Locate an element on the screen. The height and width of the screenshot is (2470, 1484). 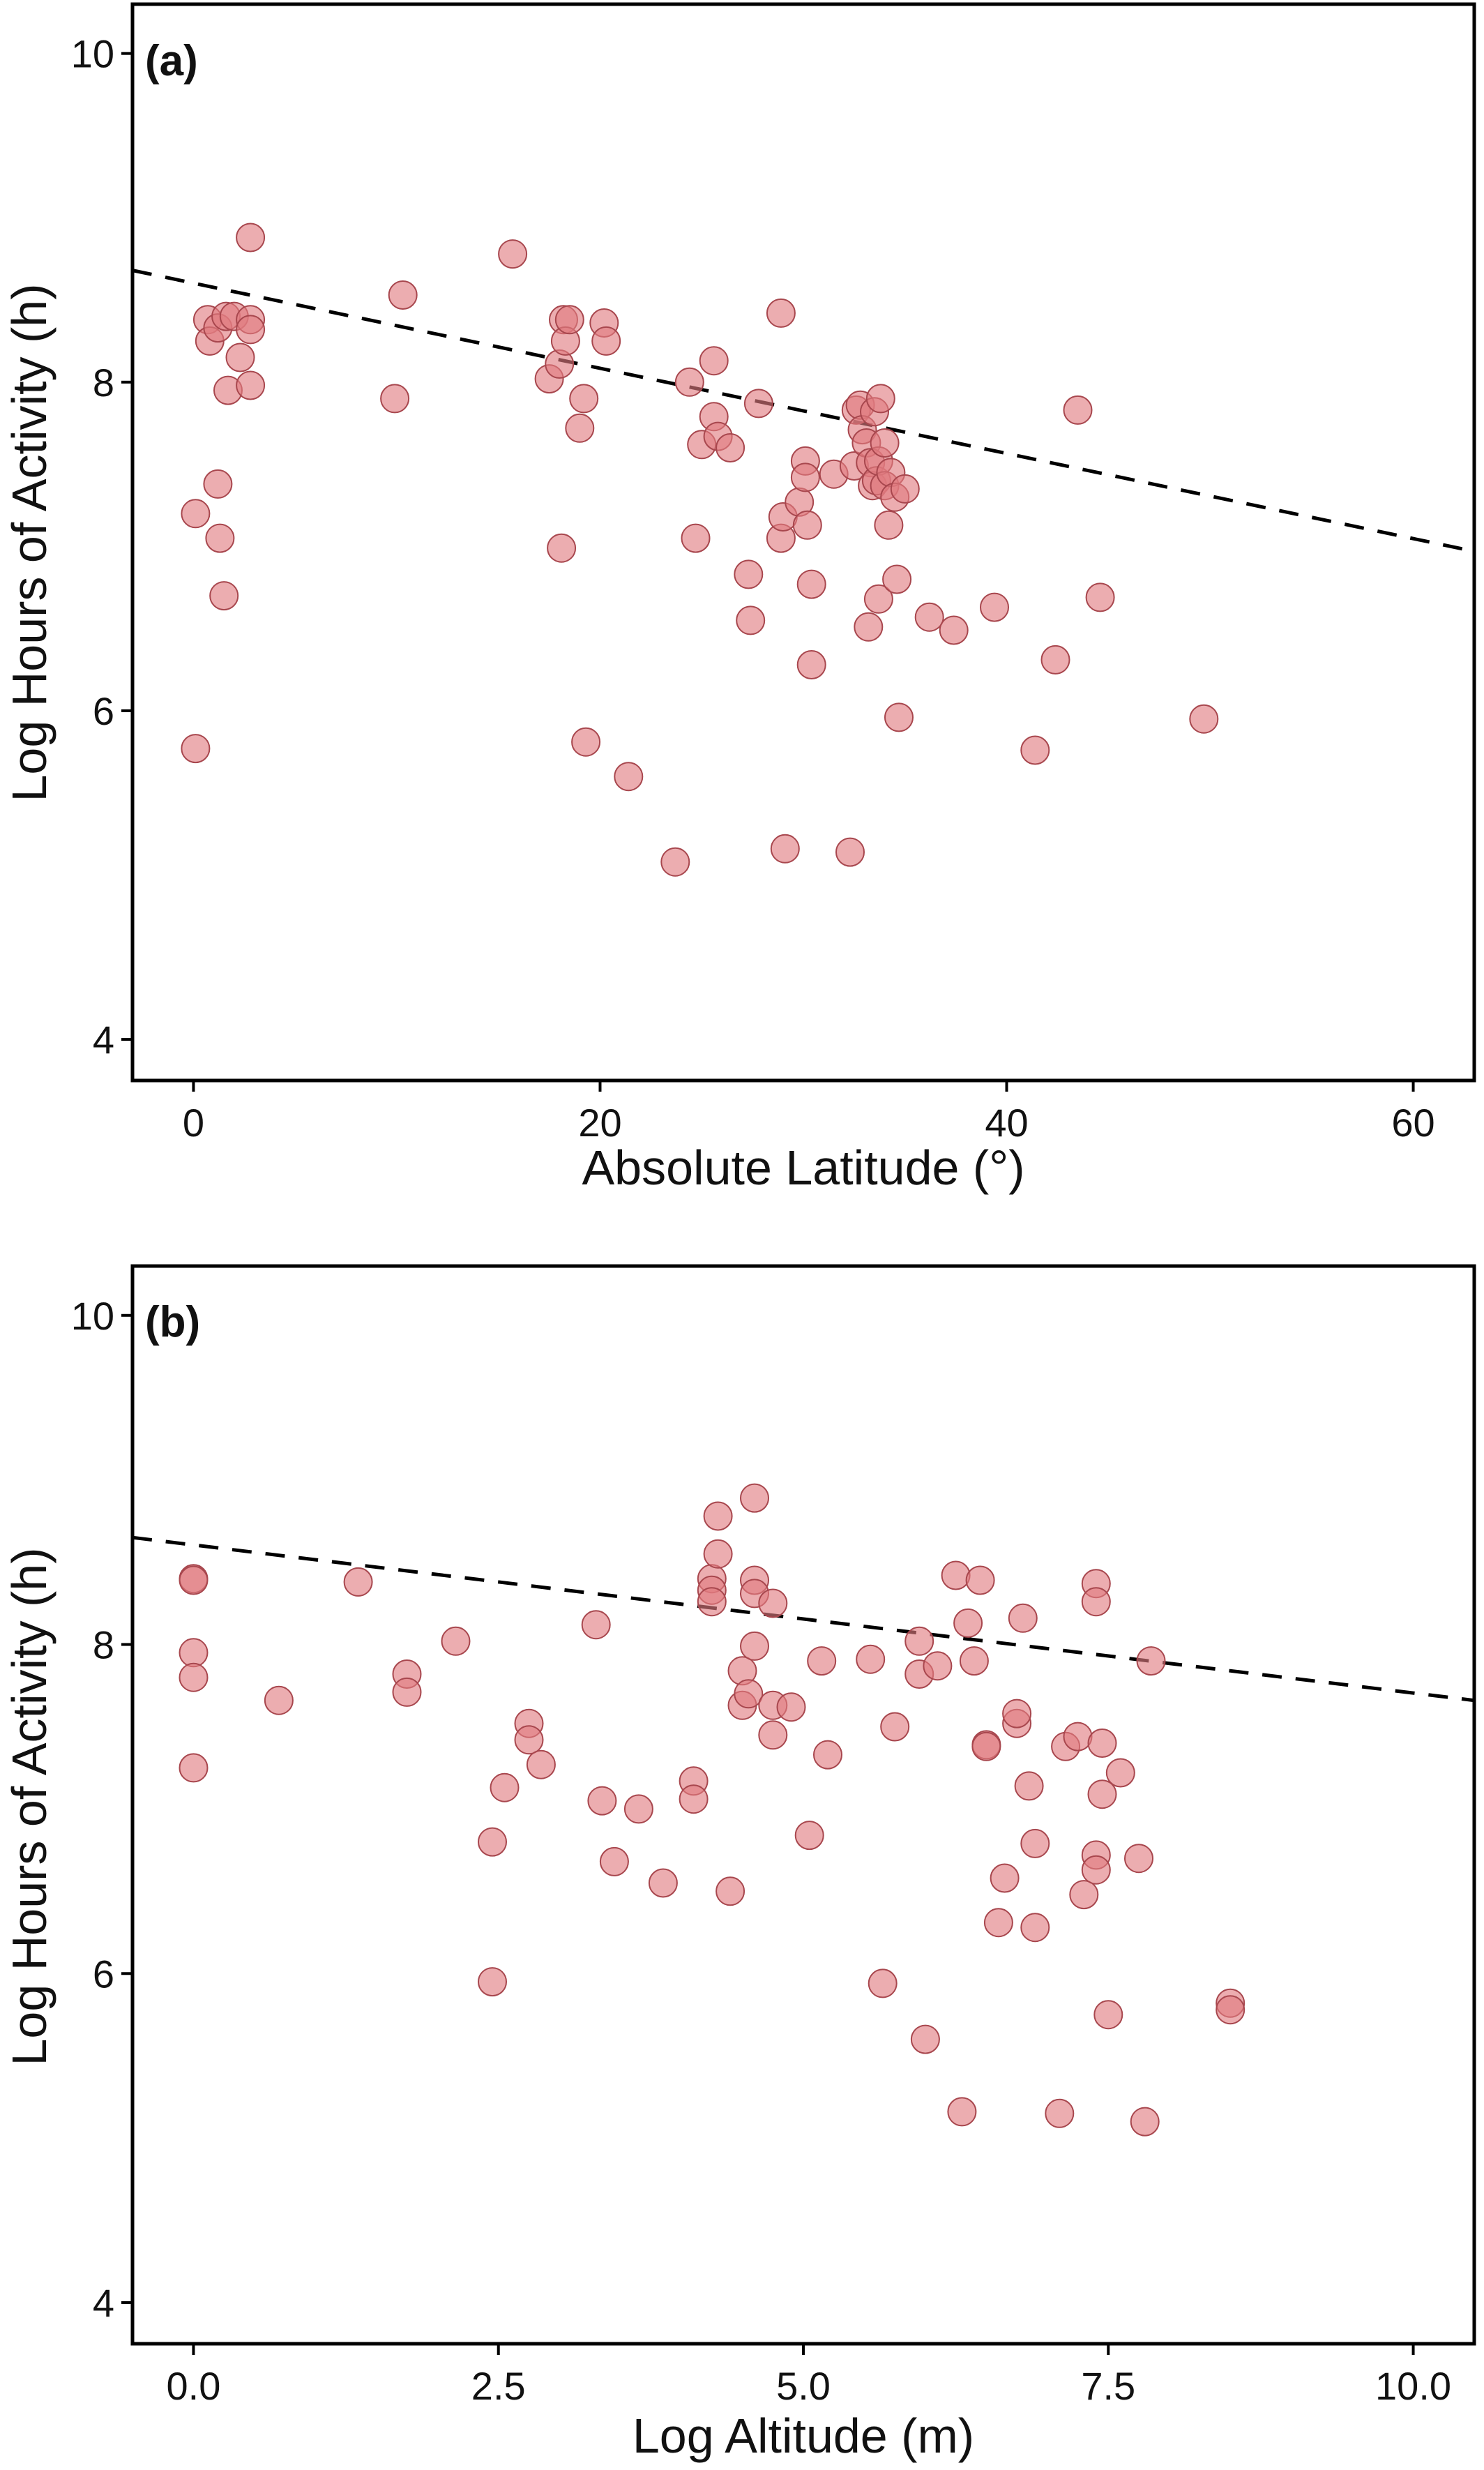
panel-b-trendline is located at coordinates (803, 1619).